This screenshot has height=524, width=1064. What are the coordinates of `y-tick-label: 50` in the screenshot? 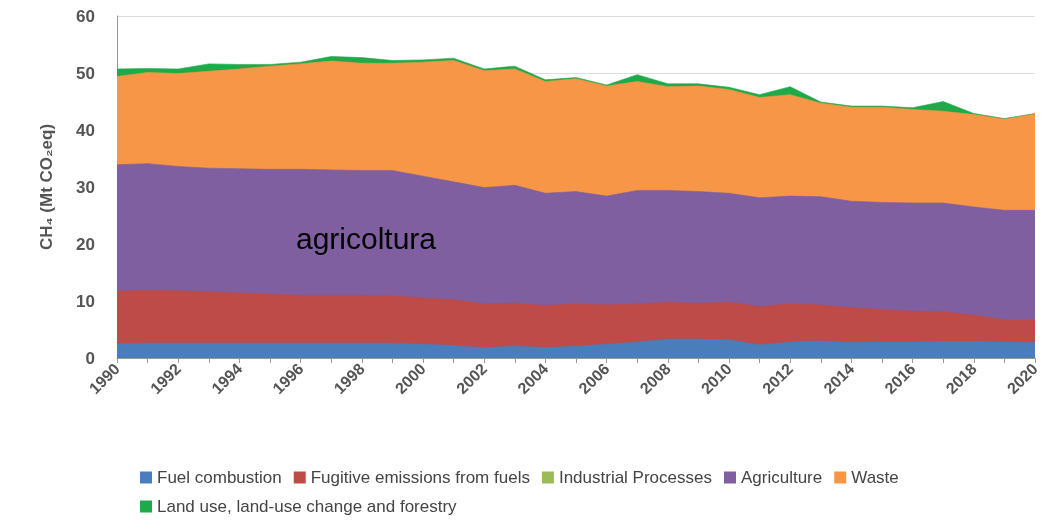 It's located at (85, 73).